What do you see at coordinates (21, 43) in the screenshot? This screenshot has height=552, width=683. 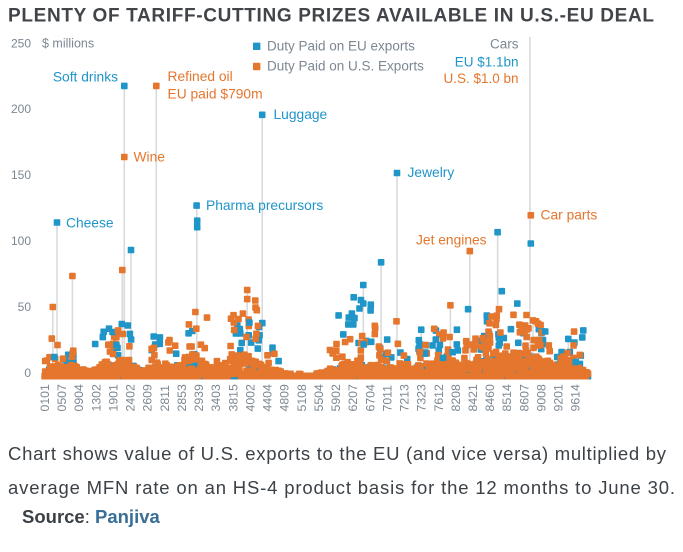 I see `svg-text: 250` at bounding box center [21, 43].